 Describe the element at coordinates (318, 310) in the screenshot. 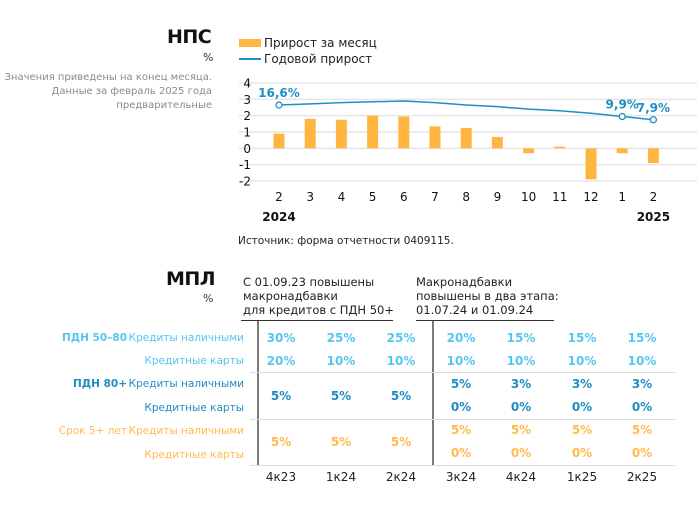

I see `header-left-line: для кредитов с ПДН 50+` at that location.